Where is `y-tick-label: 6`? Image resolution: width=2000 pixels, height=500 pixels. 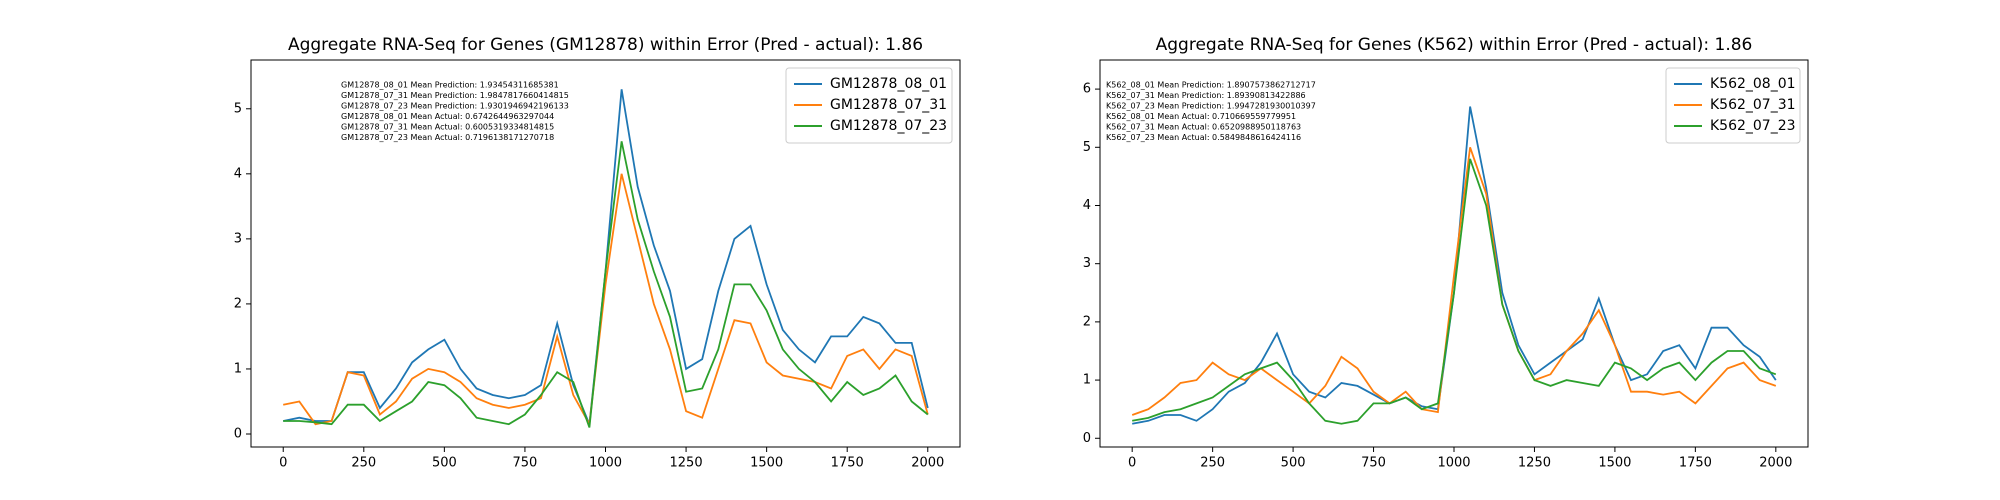 y-tick-label: 6 is located at coordinates (1087, 89).